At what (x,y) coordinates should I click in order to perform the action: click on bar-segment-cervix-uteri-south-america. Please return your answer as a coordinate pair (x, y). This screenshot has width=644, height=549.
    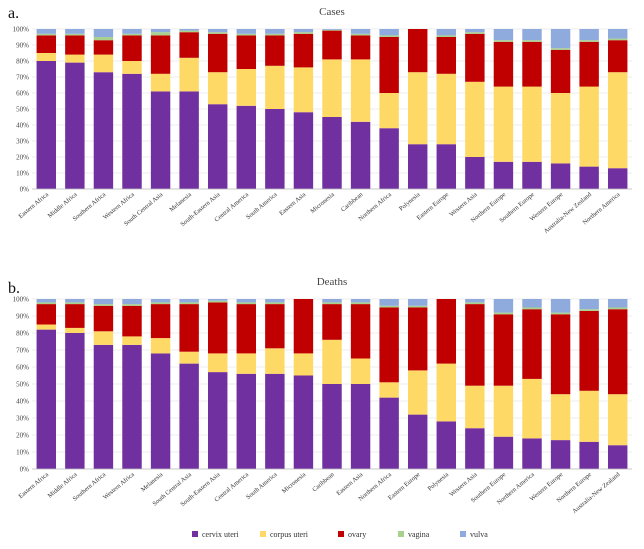
    Looking at the image, I should click on (275, 421).